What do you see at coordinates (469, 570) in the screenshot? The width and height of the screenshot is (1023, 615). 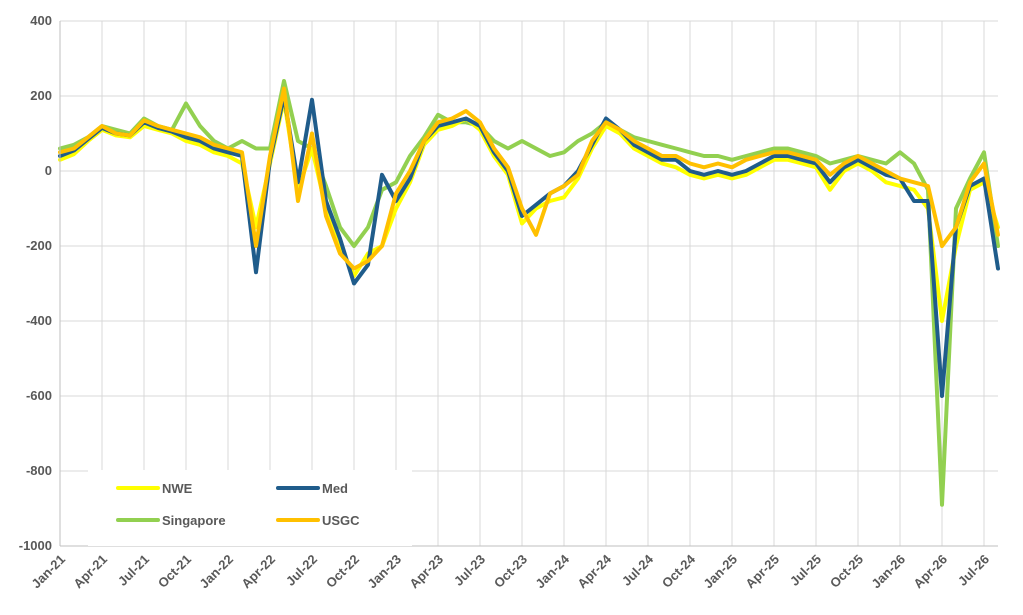 I see `x-tick-label: Jul-23` at bounding box center [469, 570].